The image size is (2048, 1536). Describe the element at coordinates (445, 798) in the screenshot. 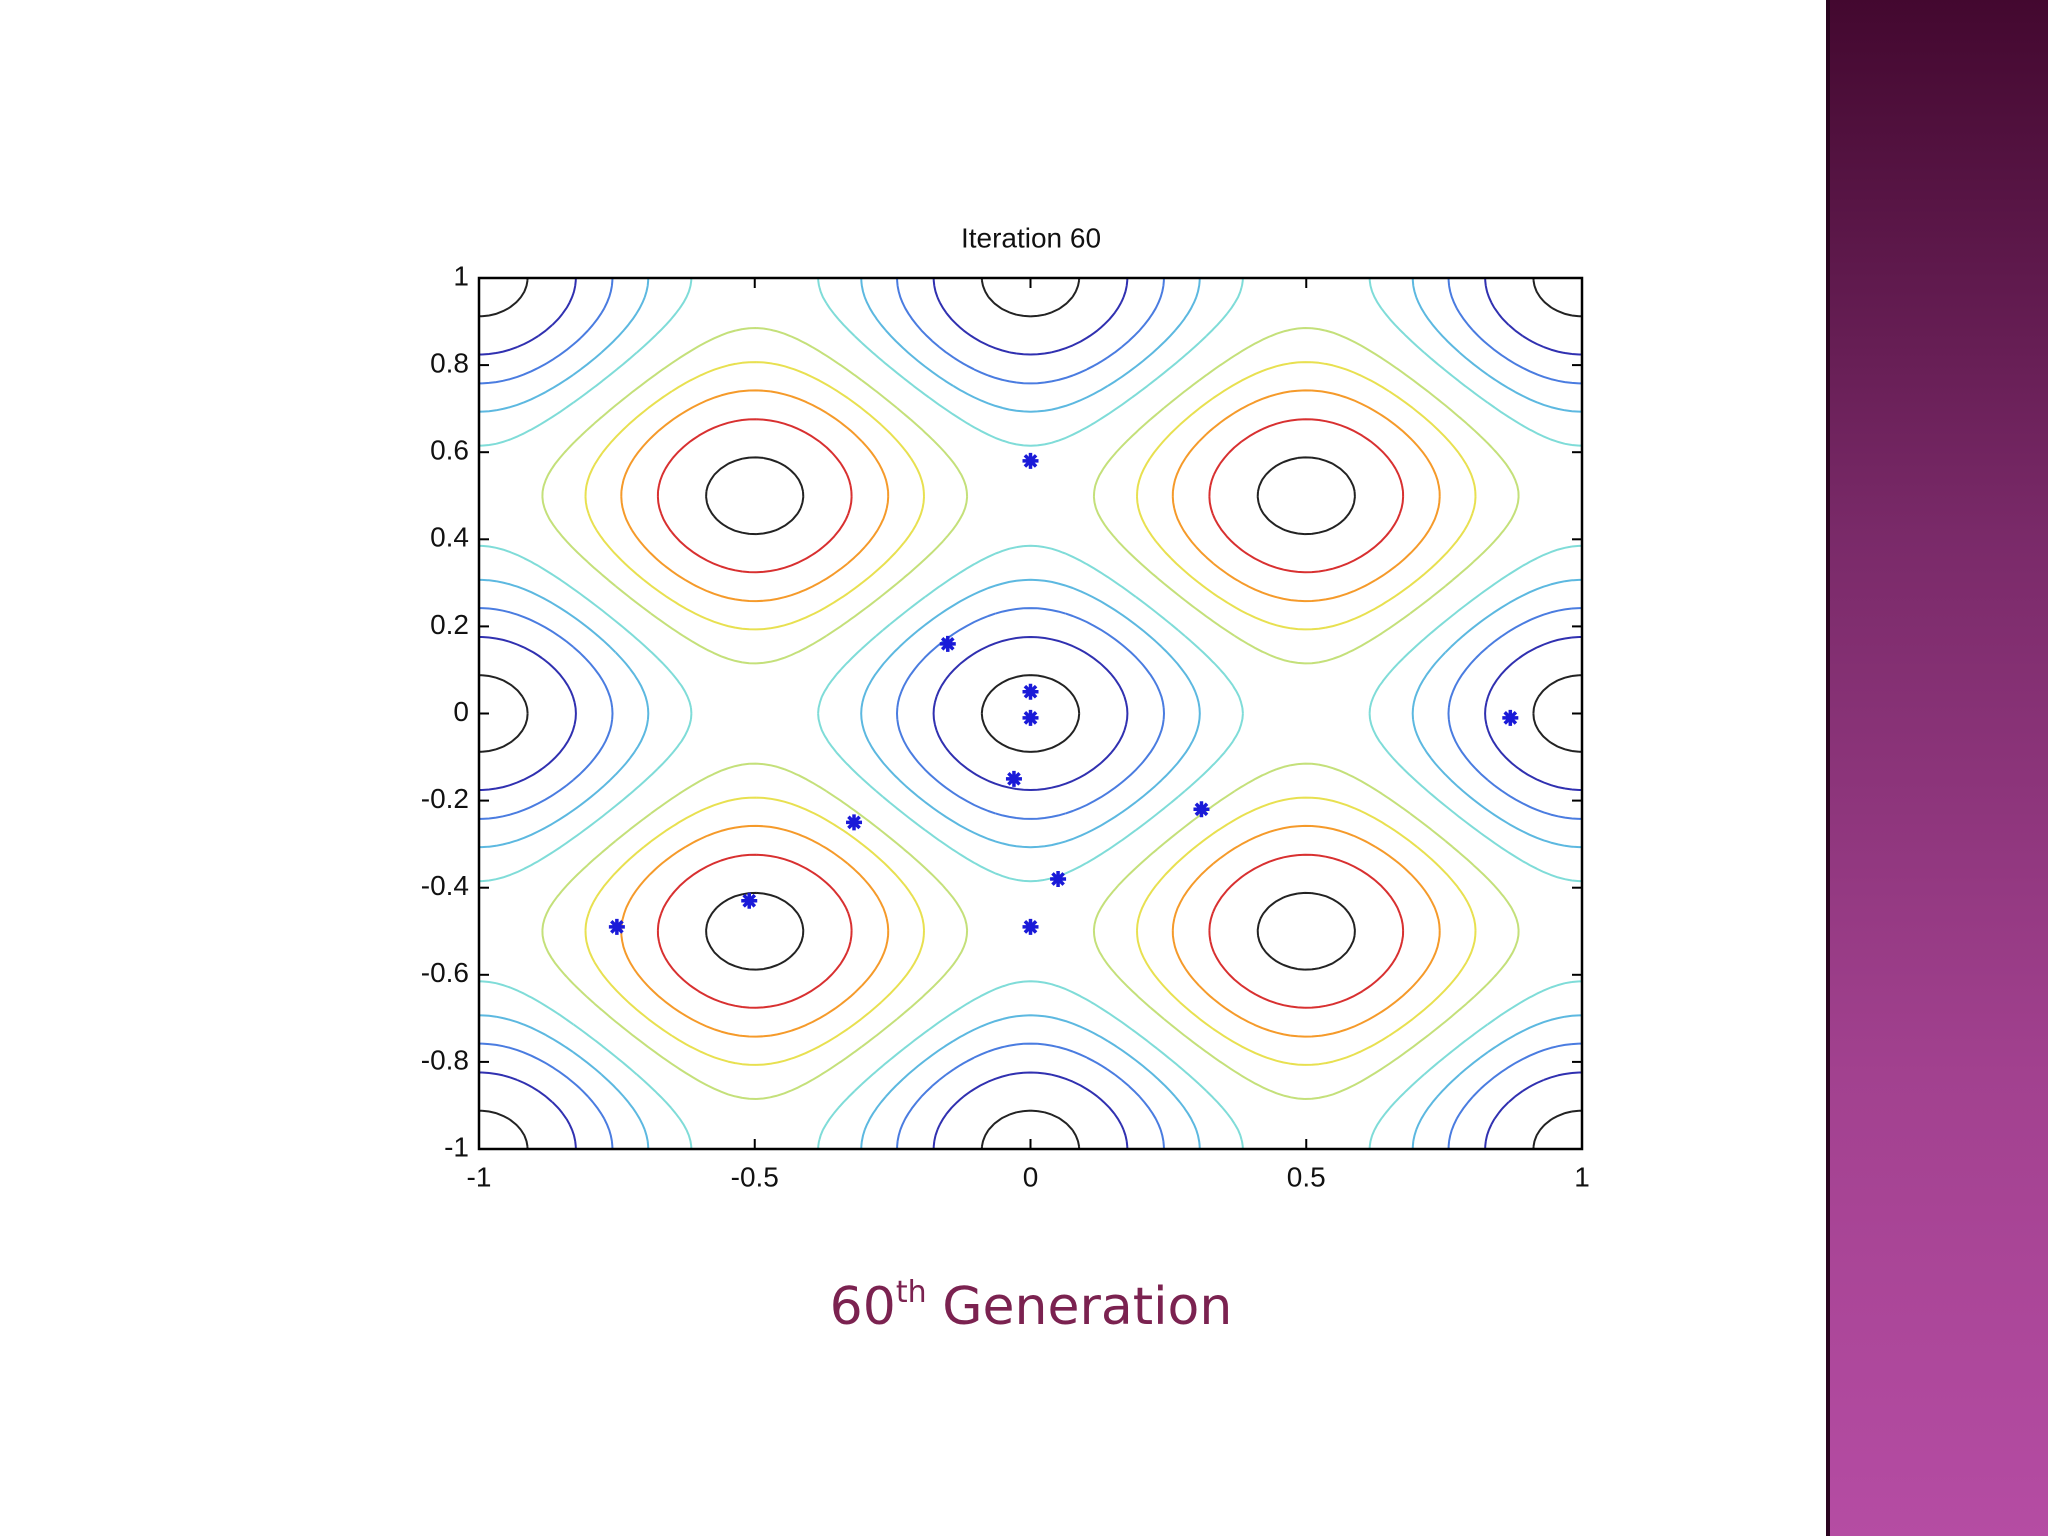

I see `y-tick-label: -0.2` at that location.